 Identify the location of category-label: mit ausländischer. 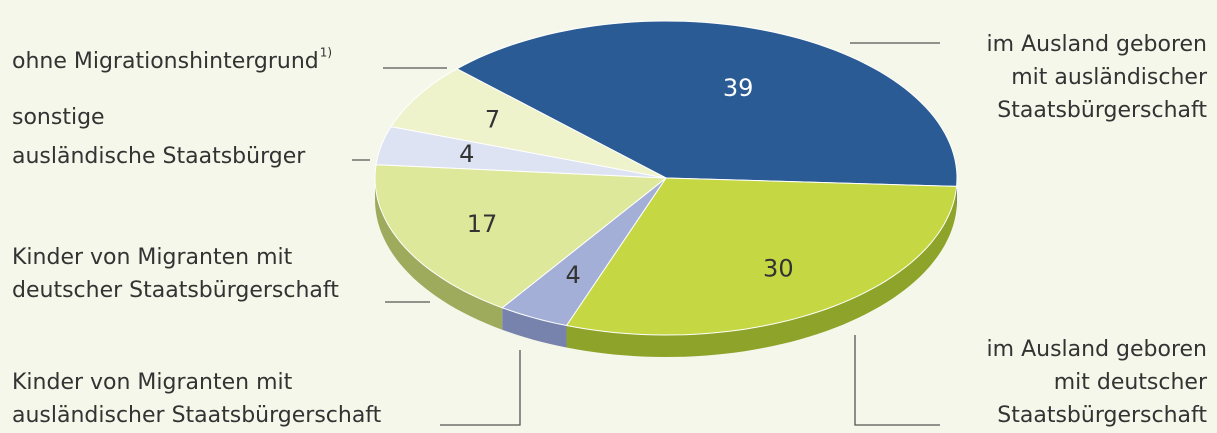
(1109, 77).